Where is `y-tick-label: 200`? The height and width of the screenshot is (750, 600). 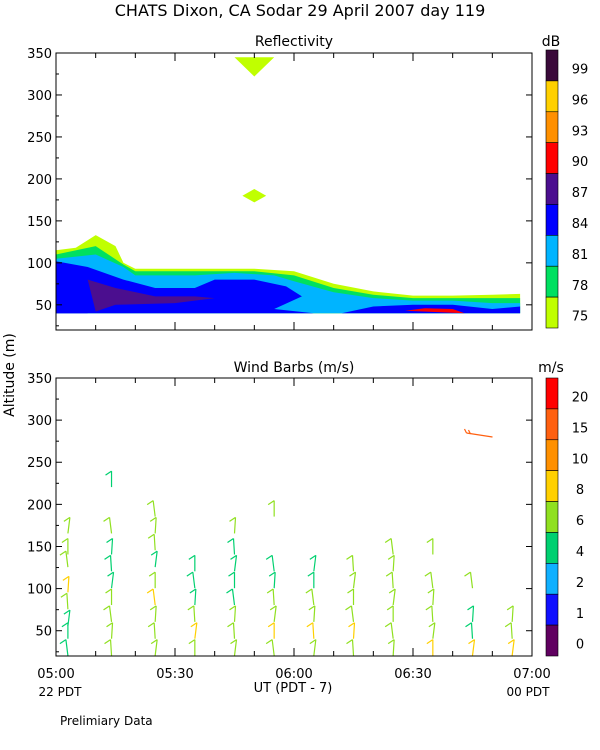
y-tick-label: 200 is located at coordinates (39, 505).